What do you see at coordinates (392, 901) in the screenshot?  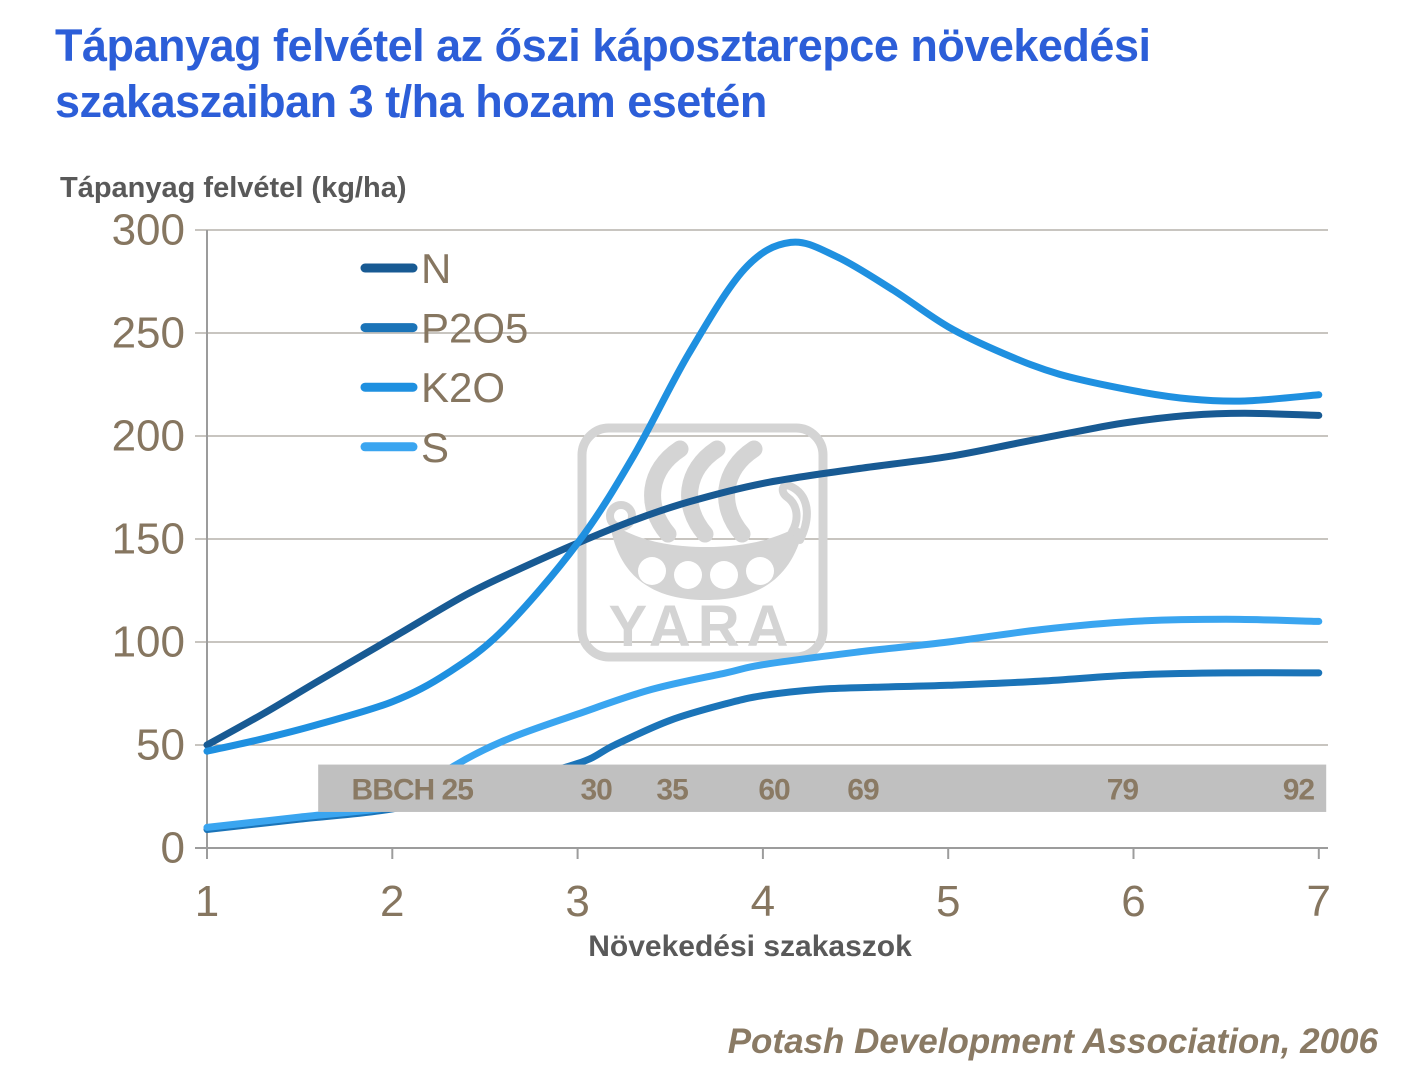 I see `x-tick-label-2: 2` at bounding box center [392, 901].